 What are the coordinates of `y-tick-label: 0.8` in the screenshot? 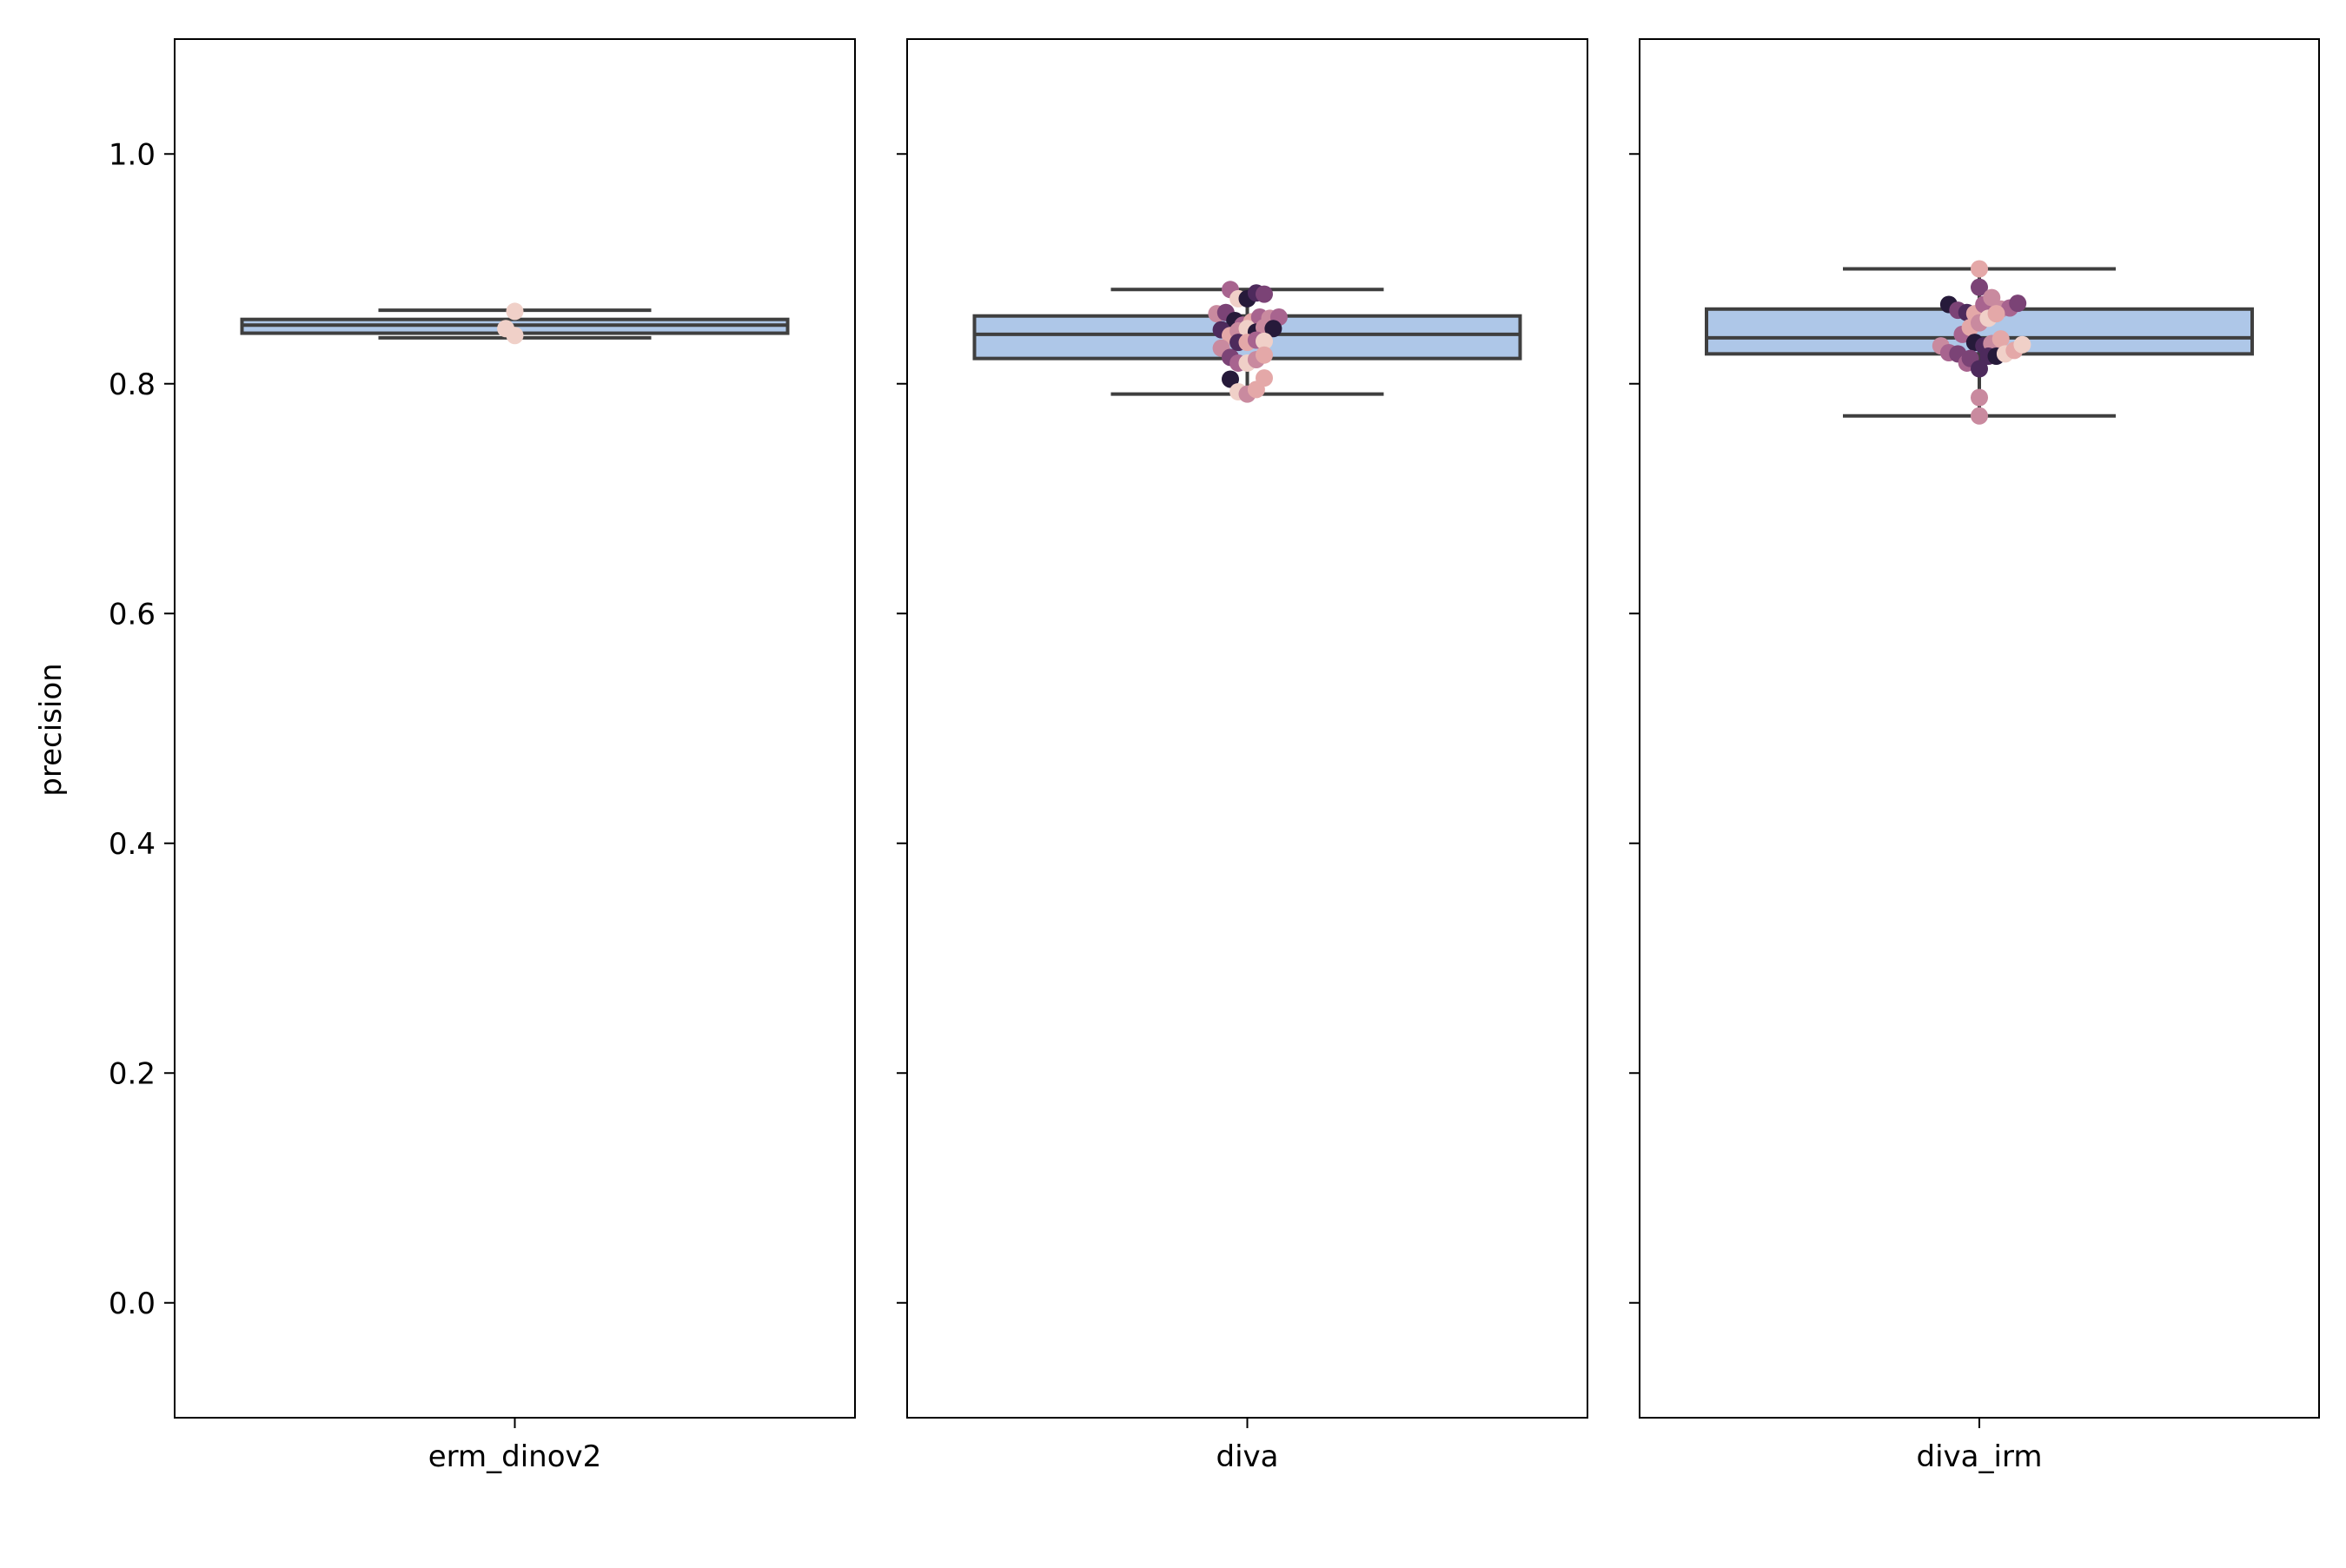 It's located at (132, 384).